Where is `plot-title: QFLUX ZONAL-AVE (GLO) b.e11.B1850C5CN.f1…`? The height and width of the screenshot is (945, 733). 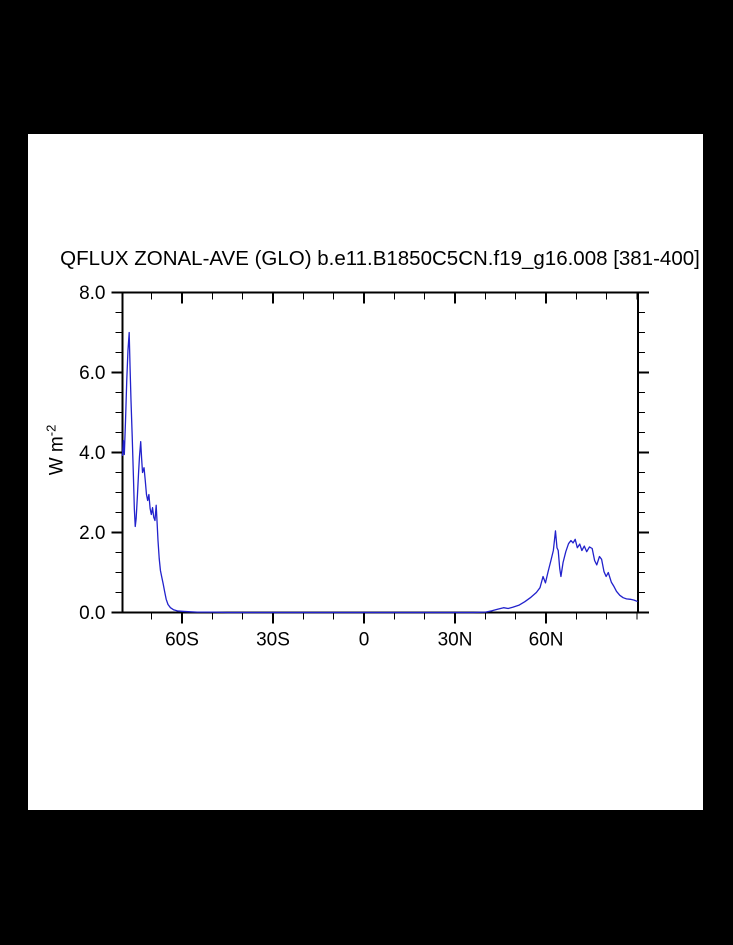 plot-title: QFLUX ZONAL-AVE (GLO) b.e11.B1850C5CN.f1… is located at coordinates (380, 258).